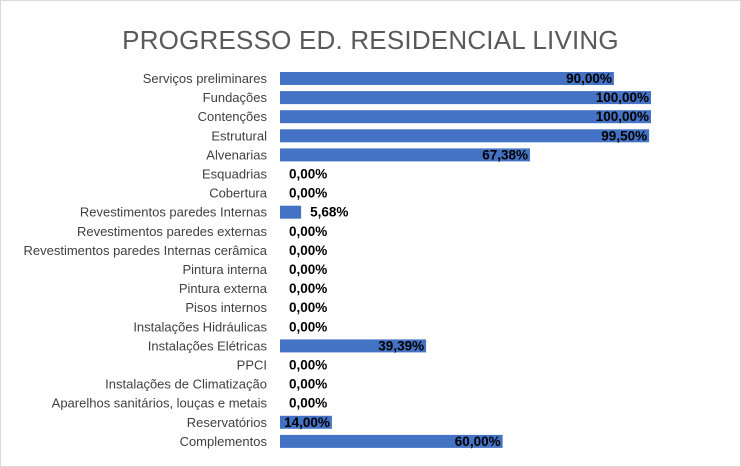 This screenshot has height=467, width=741. Describe the element at coordinates (624, 135) in the screenshot. I see `data-label: 99,50%` at that location.